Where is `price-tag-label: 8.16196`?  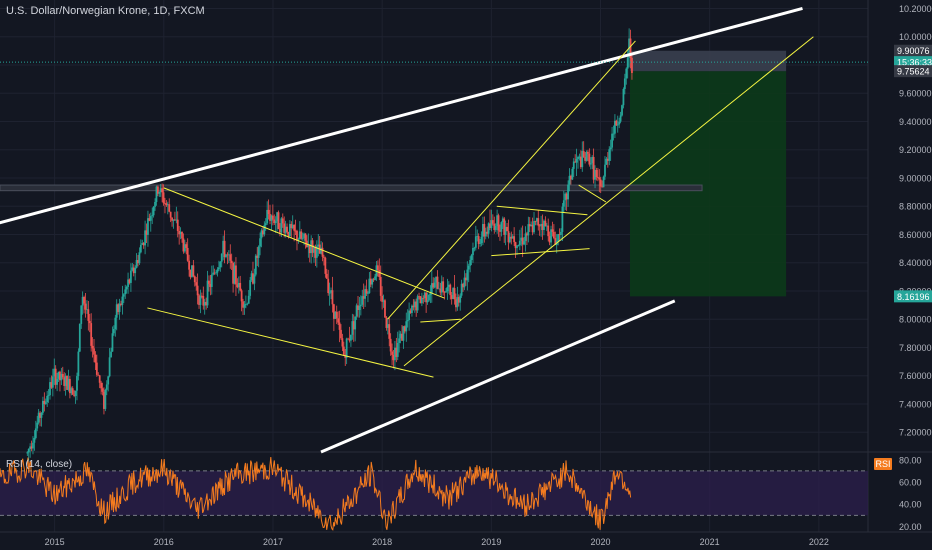
price-tag-label: 8.16196 is located at coordinates (913, 297).